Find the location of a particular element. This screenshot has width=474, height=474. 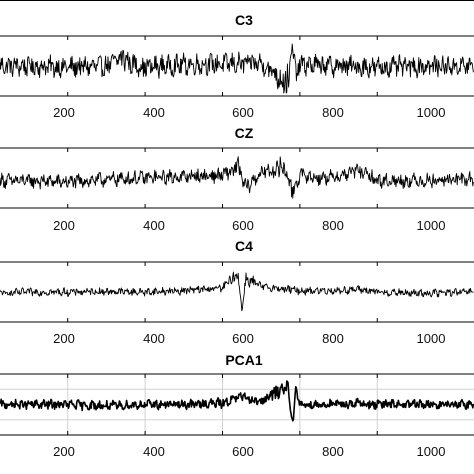

panel-title: C3 is located at coordinates (244, 20).